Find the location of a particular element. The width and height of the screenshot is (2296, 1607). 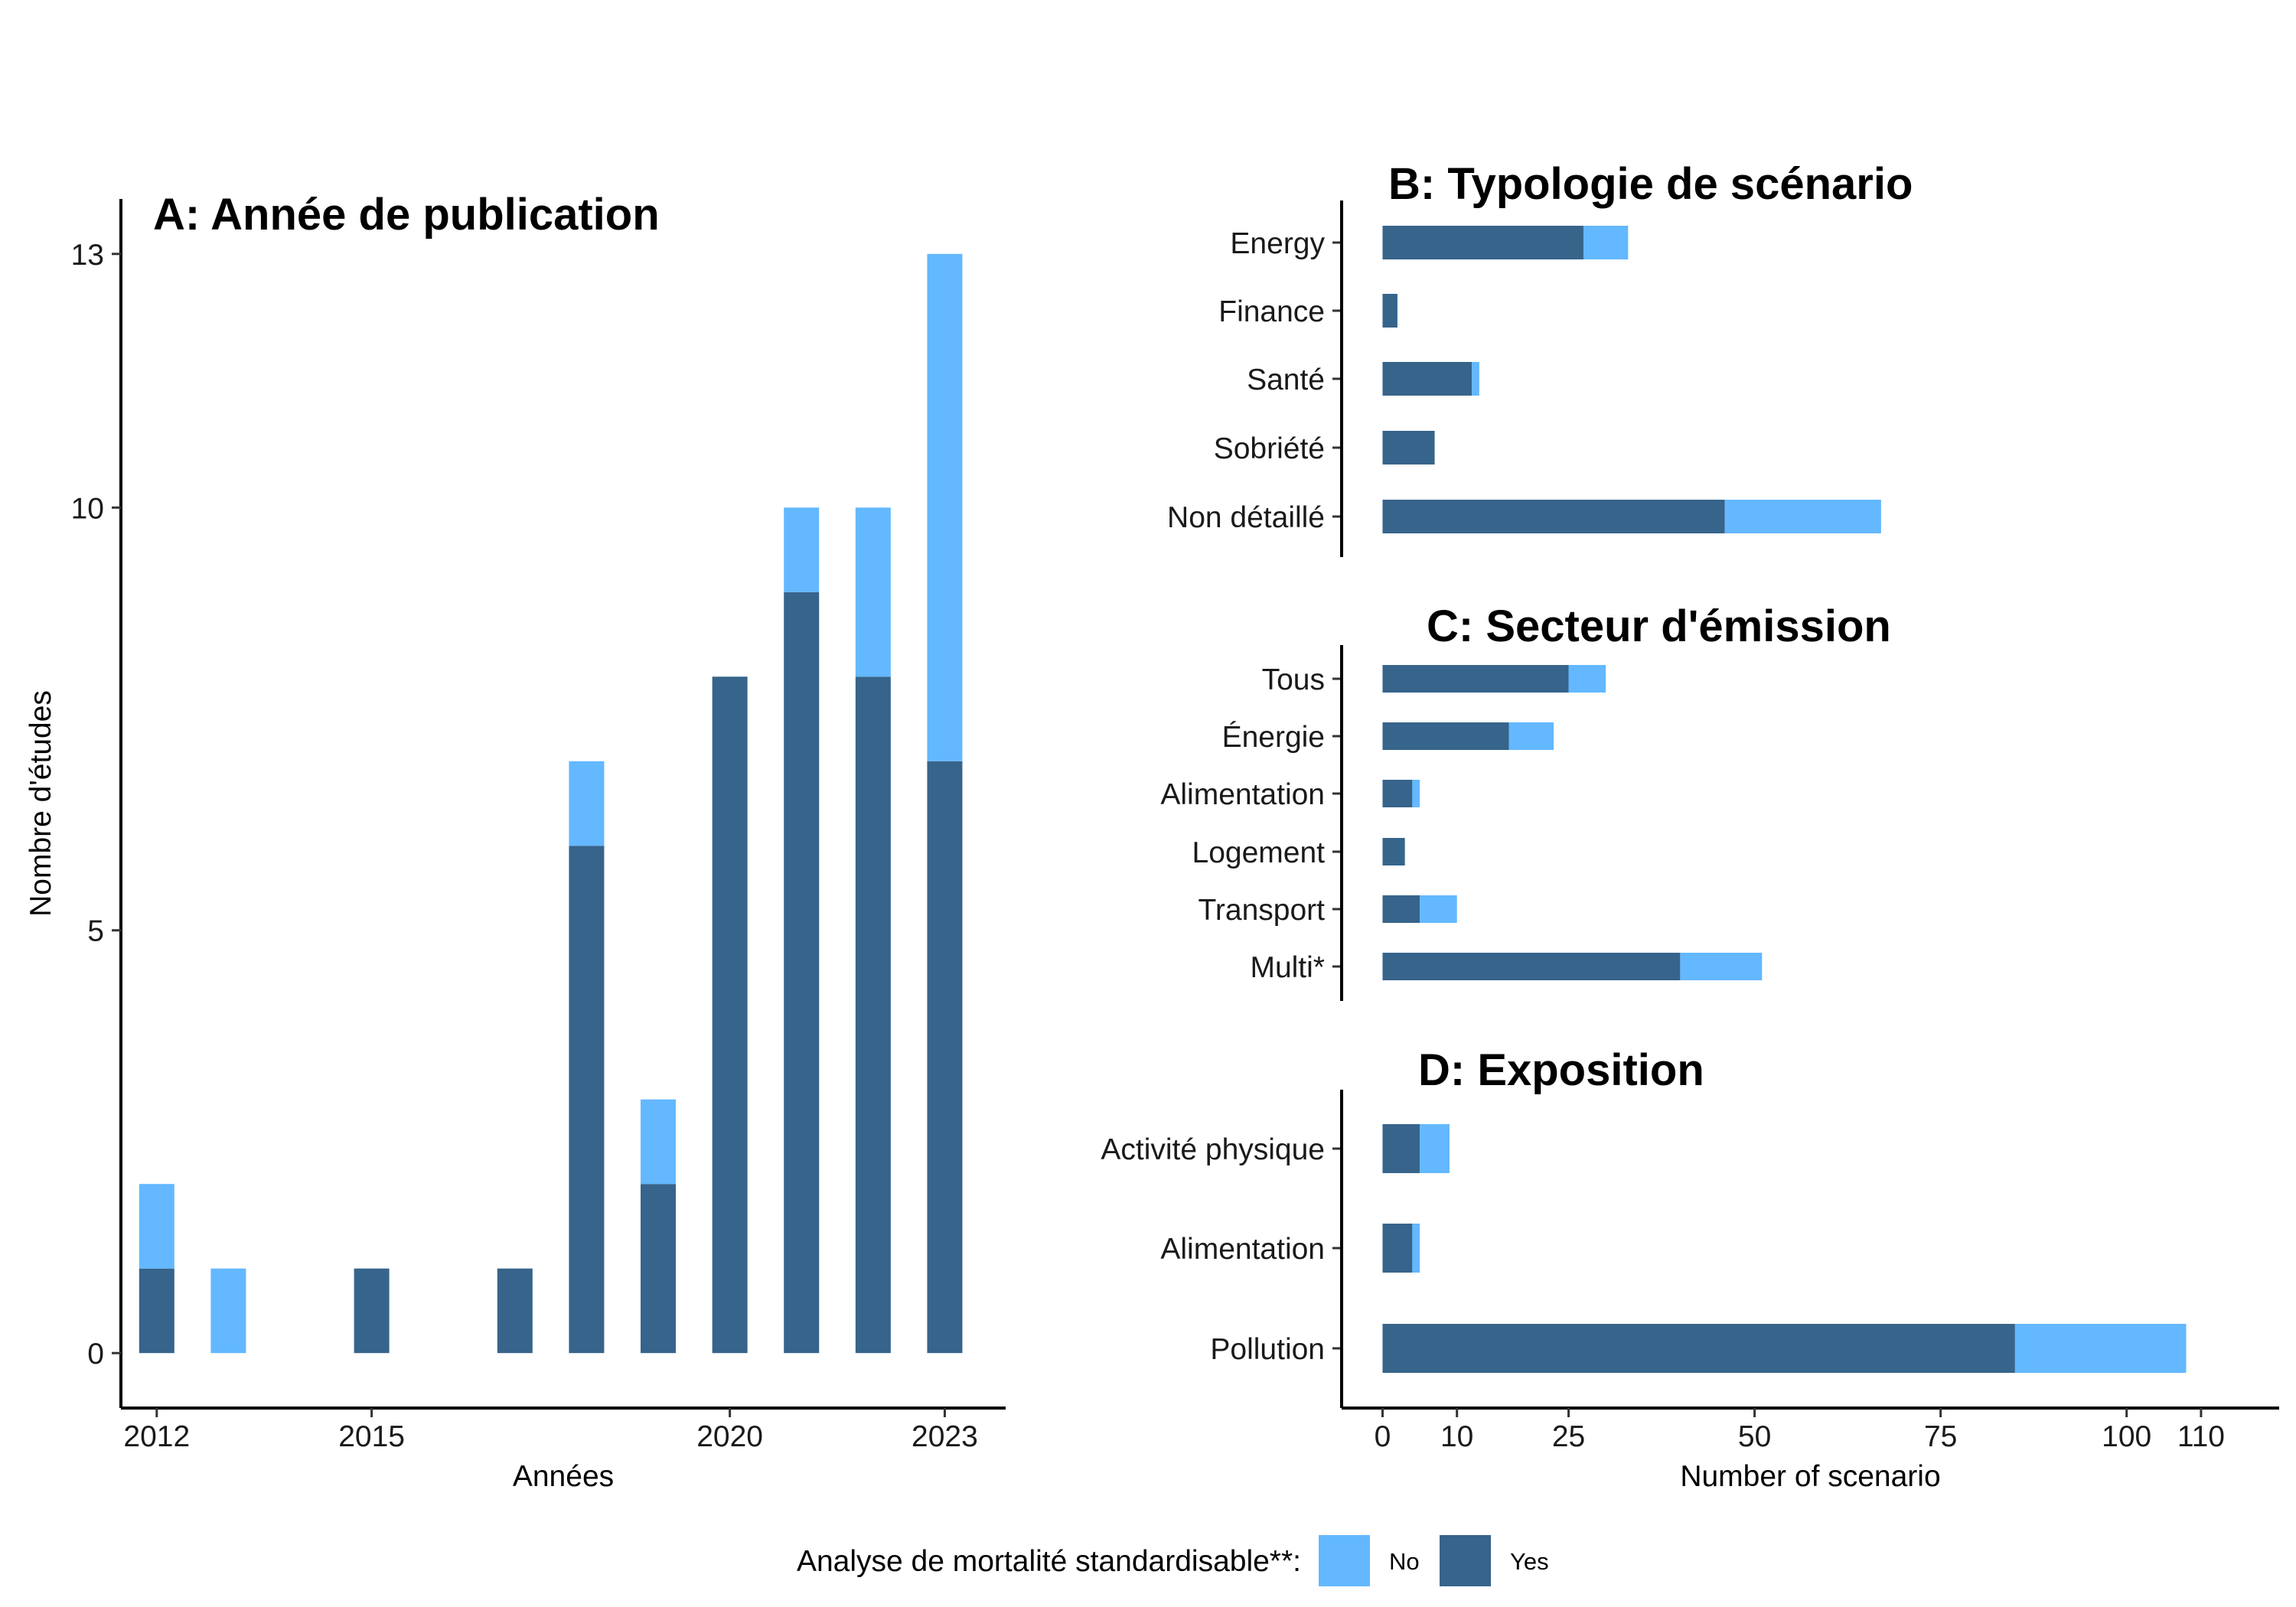

x-tick-label: 0 is located at coordinates (1383, 1436).